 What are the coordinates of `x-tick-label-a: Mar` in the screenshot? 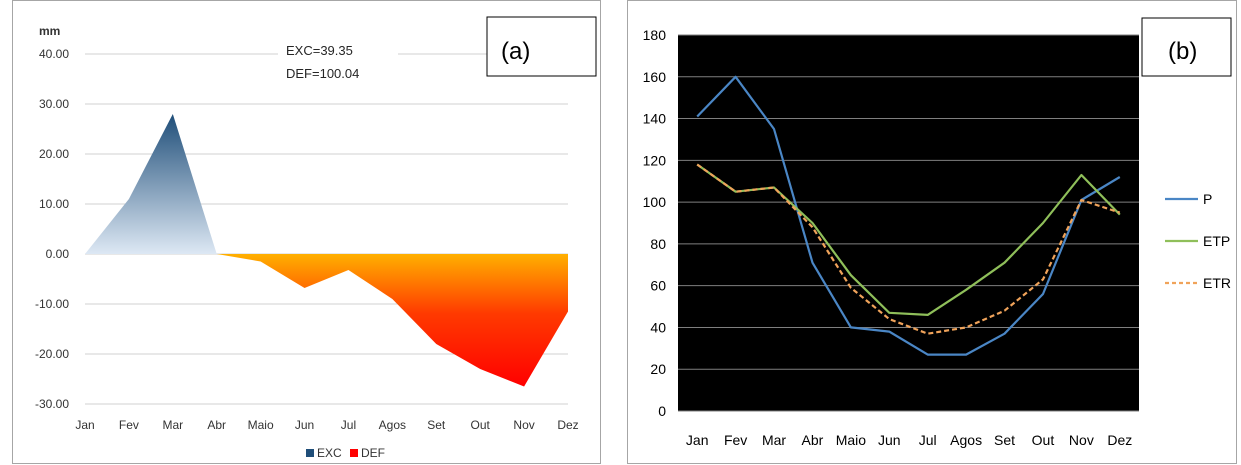 It's located at (172, 425).